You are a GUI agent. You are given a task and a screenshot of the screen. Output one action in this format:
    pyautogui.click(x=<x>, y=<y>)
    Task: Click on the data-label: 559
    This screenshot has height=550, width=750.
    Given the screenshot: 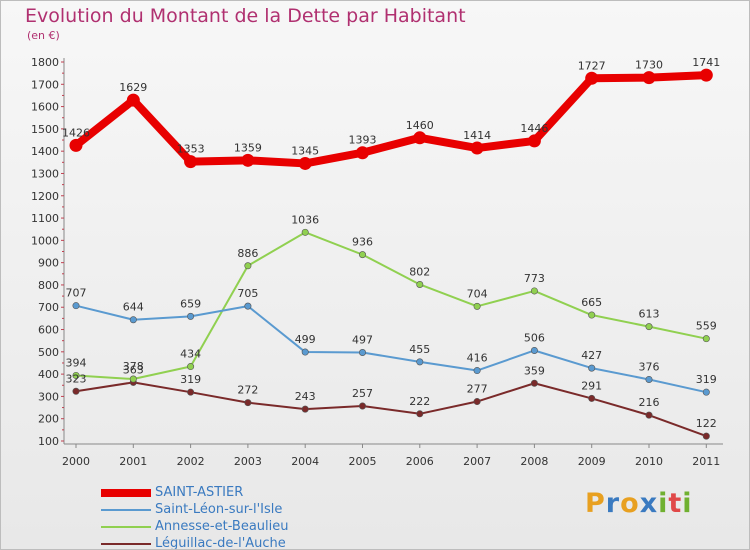 What is the action you would take?
    pyautogui.click(x=706, y=326)
    